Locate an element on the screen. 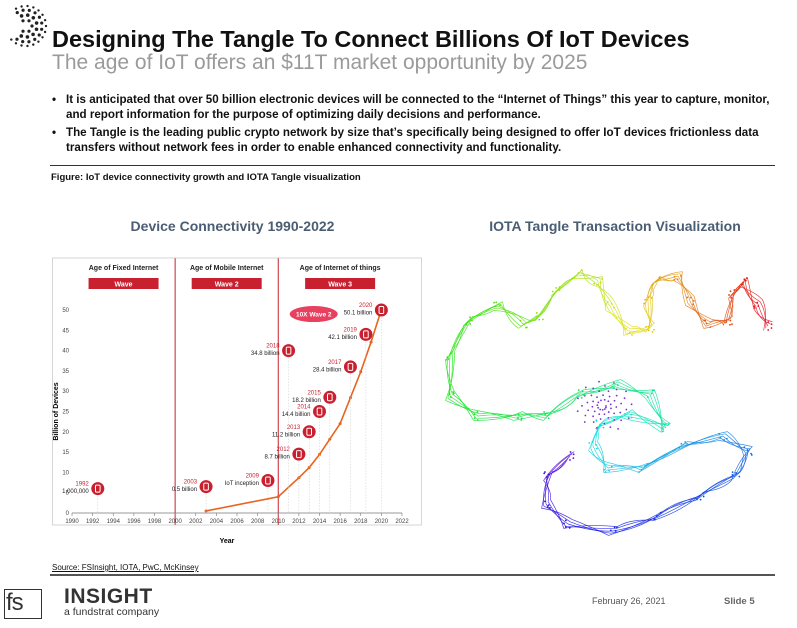 This screenshot has height=628, width=797. annotation-value: IoT inception is located at coordinates (242, 484).